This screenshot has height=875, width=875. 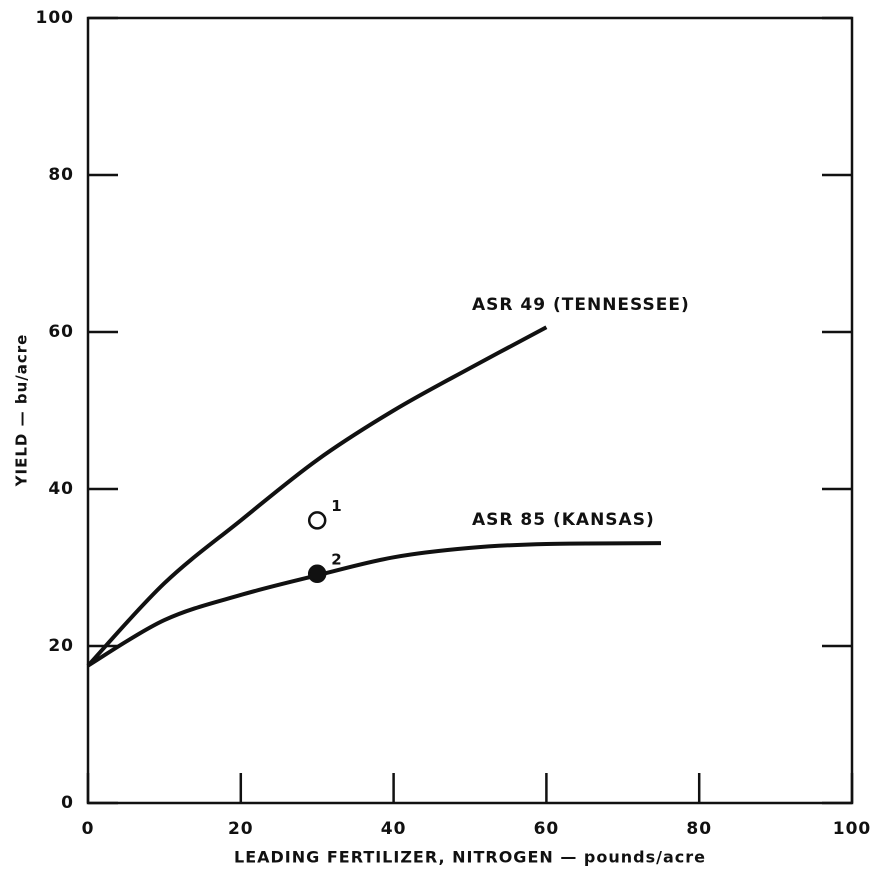 I want to click on x-tick-label: 40, so click(x=394, y=829).